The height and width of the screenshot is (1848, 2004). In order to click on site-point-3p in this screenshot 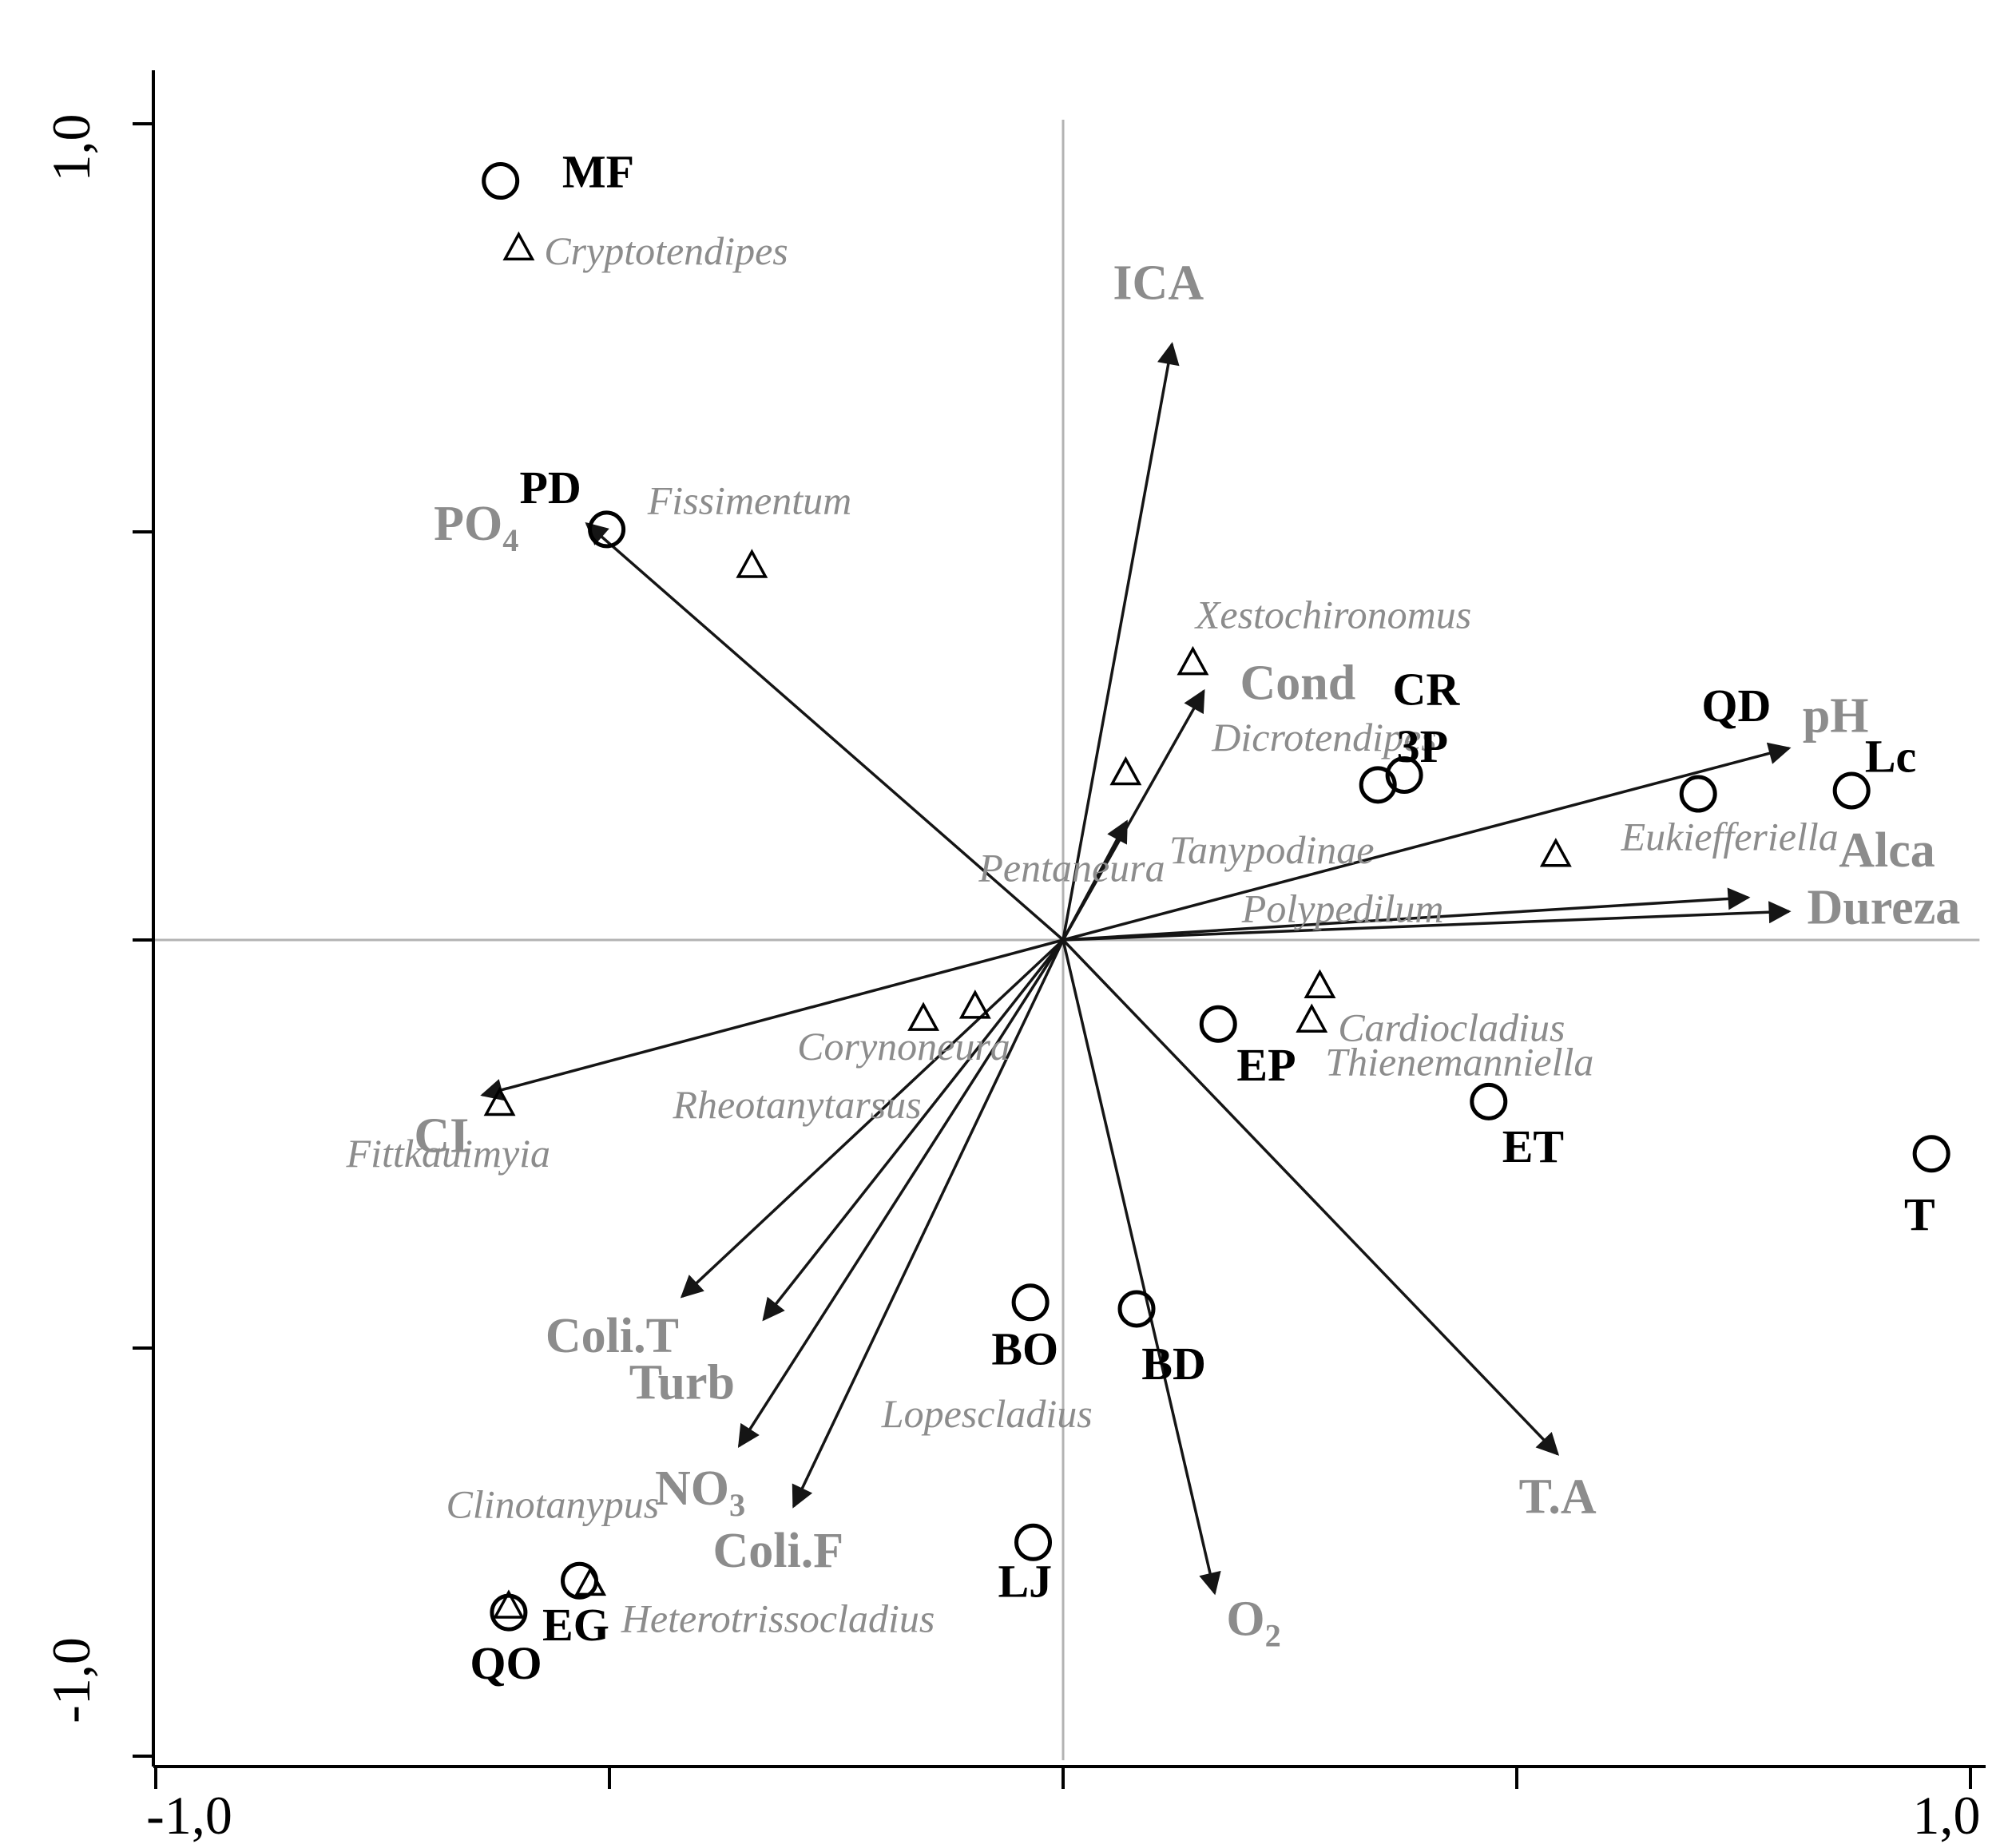, I will do `click(1404, 775)`.